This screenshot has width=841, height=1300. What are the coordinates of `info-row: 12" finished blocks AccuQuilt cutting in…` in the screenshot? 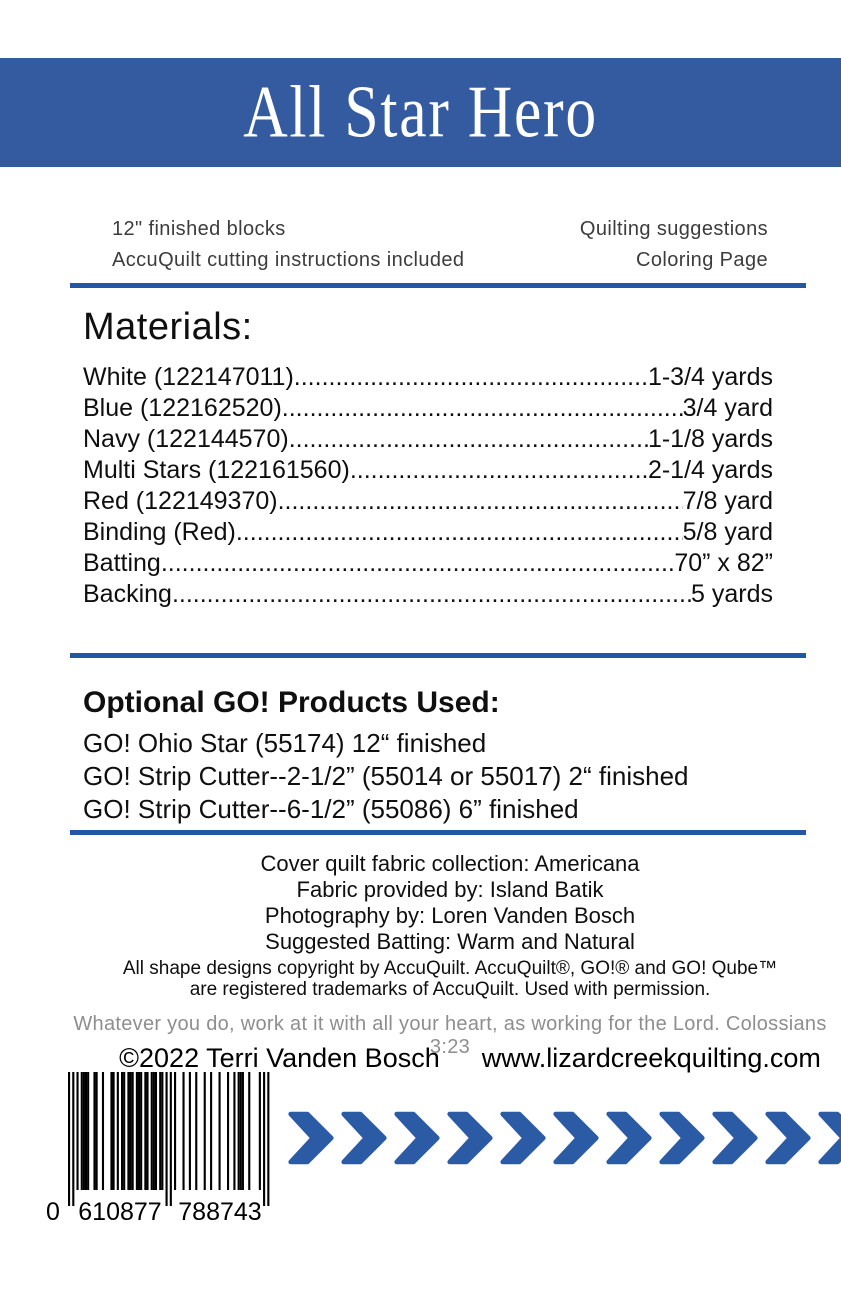 It's located at (440, 245).